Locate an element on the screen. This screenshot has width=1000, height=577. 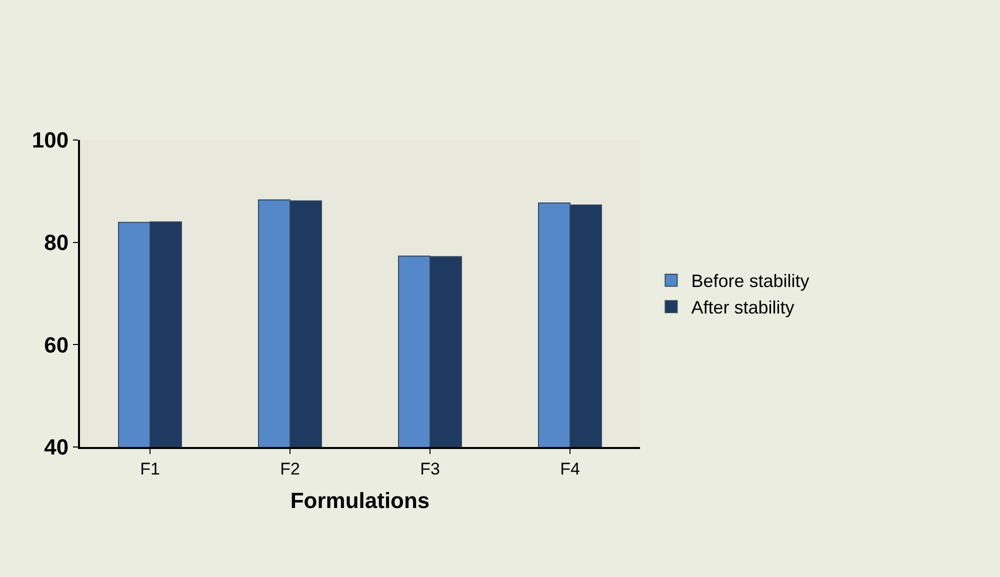
x-tick-label: F1 is located at coordinates (150, 468).